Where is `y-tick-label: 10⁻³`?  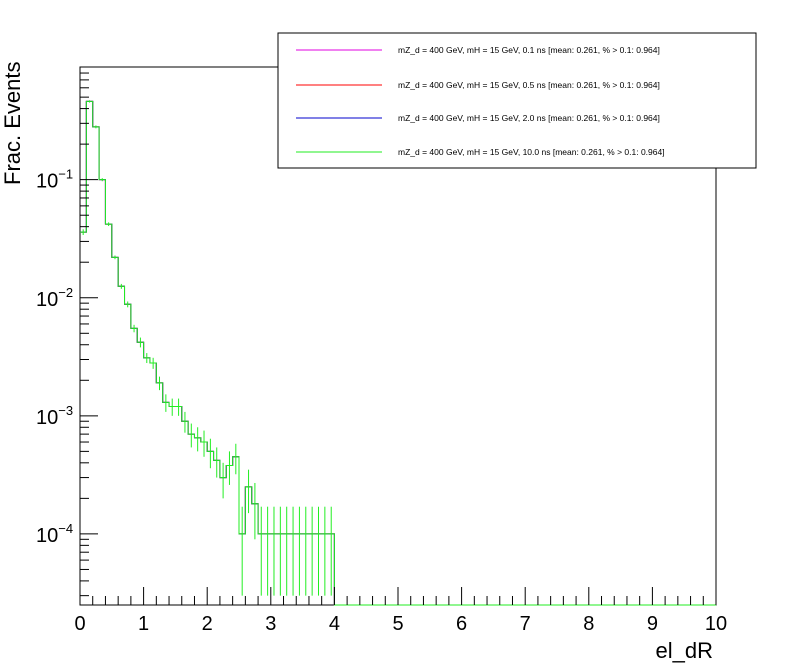 y-tick-label: 10⁻³ is located at coordinates (54, 416).